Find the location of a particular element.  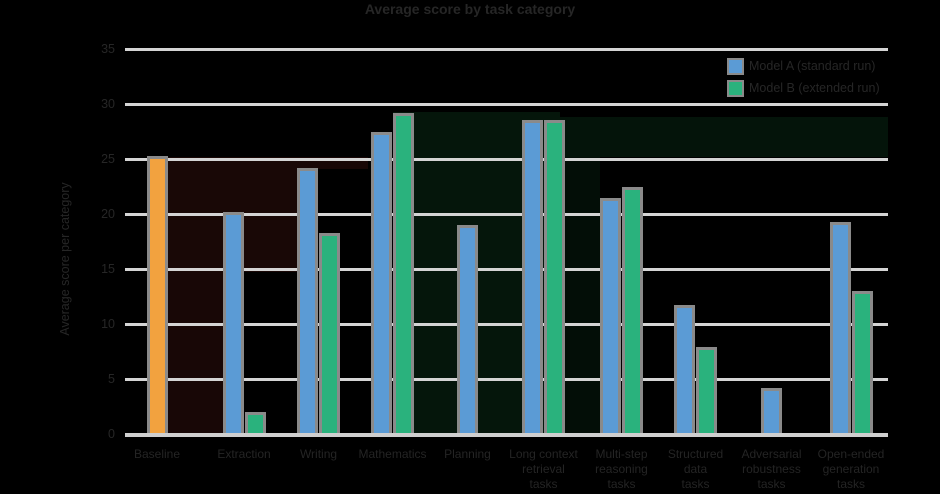

legend-label-series-a: Model A (standard run) is located at coordinates (812, 66).